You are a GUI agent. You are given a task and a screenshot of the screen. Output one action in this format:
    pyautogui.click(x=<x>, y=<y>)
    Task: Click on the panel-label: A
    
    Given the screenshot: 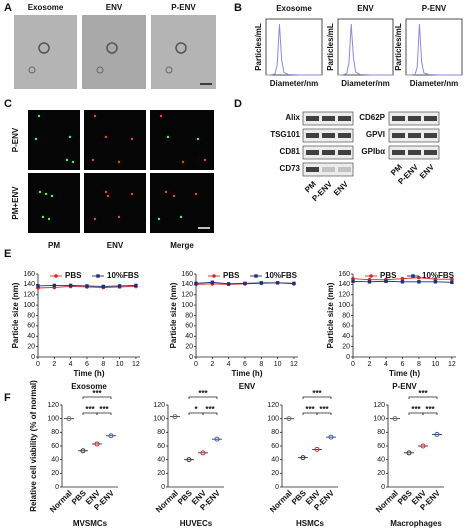 What is the action you would take?
    pyautogui.click(x=8, y=8)
    